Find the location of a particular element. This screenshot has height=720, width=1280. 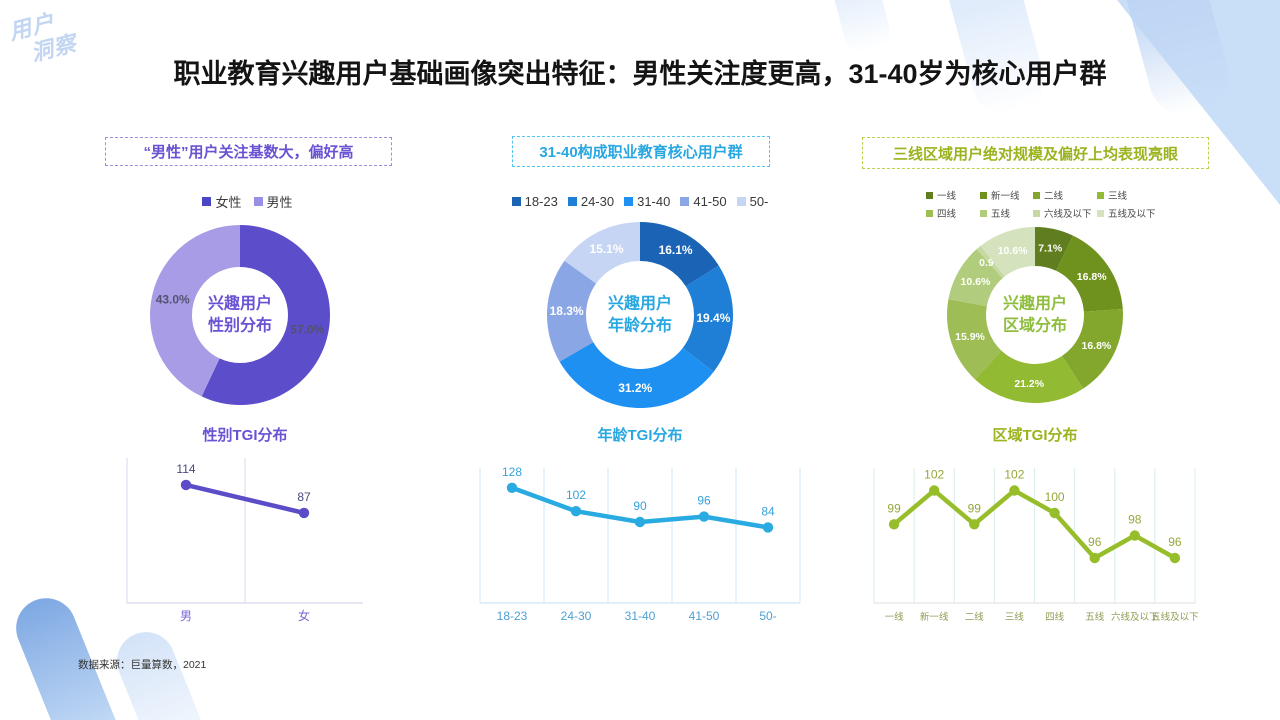

value-label: 98 is located at coordinates (1135, 520).